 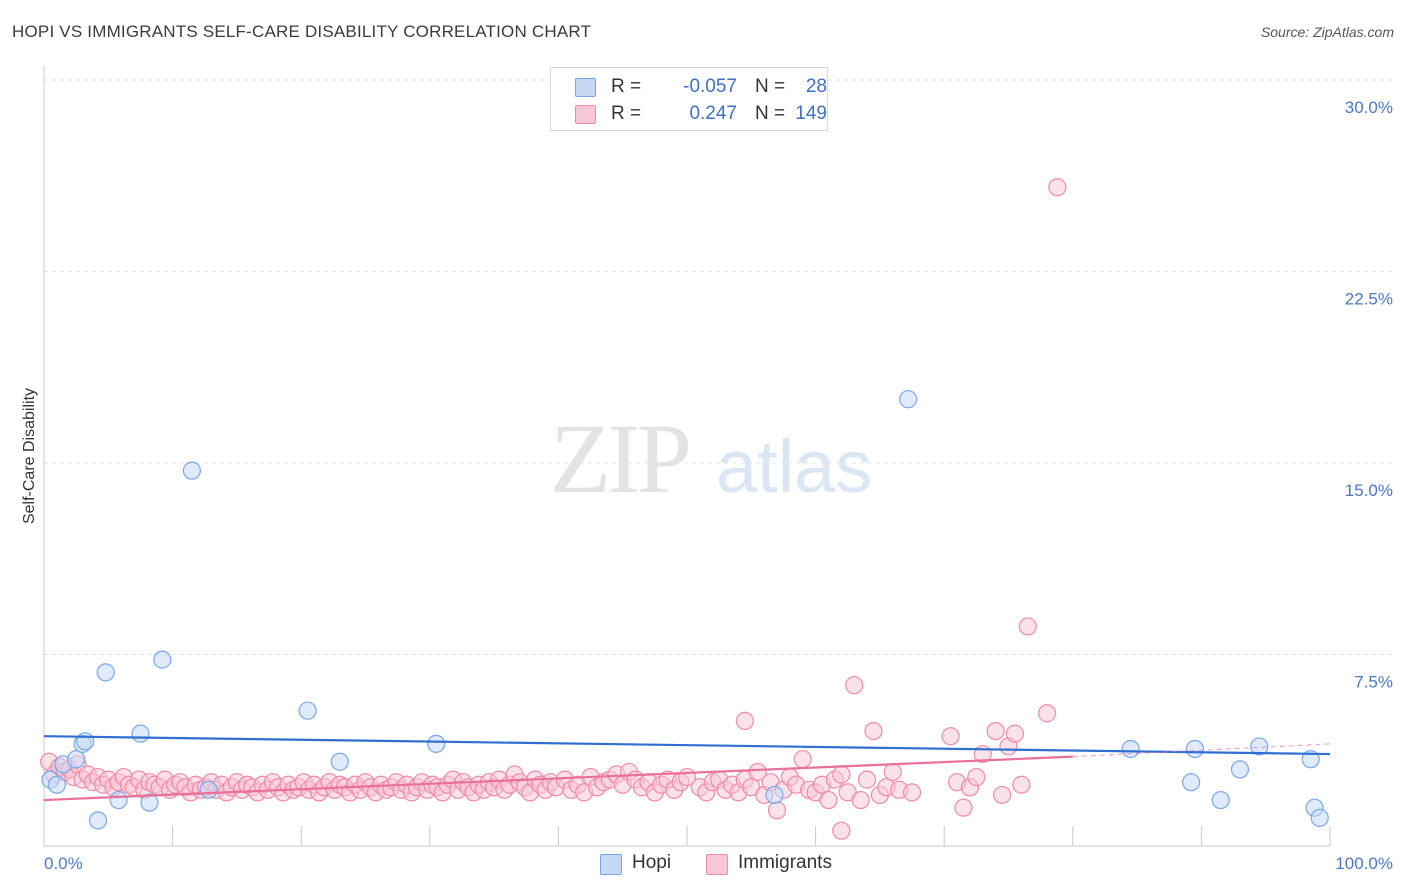 I want to click on legend-n-value-immigrants: 149, so click(x=811, y=113).